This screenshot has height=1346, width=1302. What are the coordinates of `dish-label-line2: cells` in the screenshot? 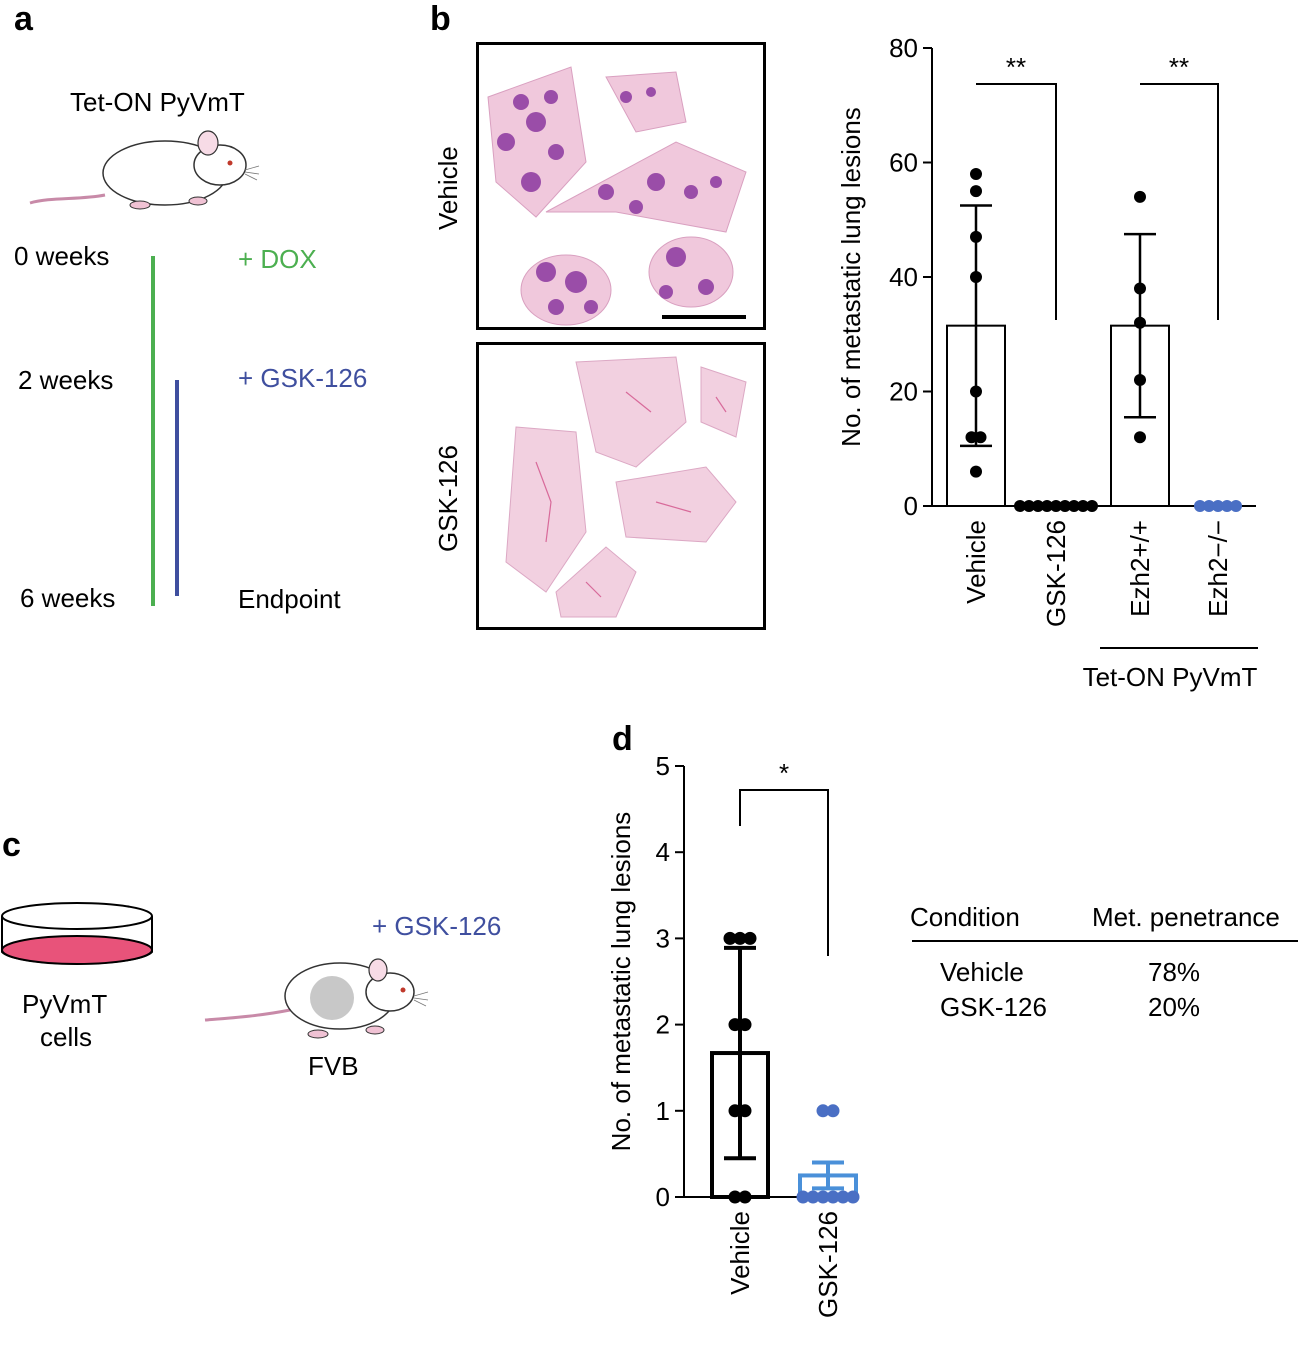 It's located at (66, 1037).